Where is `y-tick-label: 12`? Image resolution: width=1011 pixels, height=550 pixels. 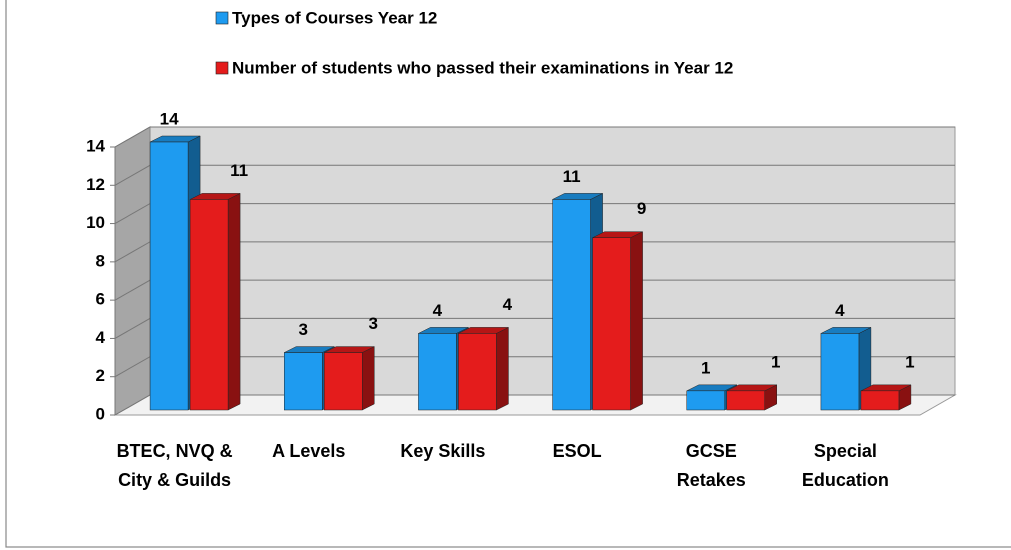 y-tick-label: 12 is located at coordinates (95, 184).